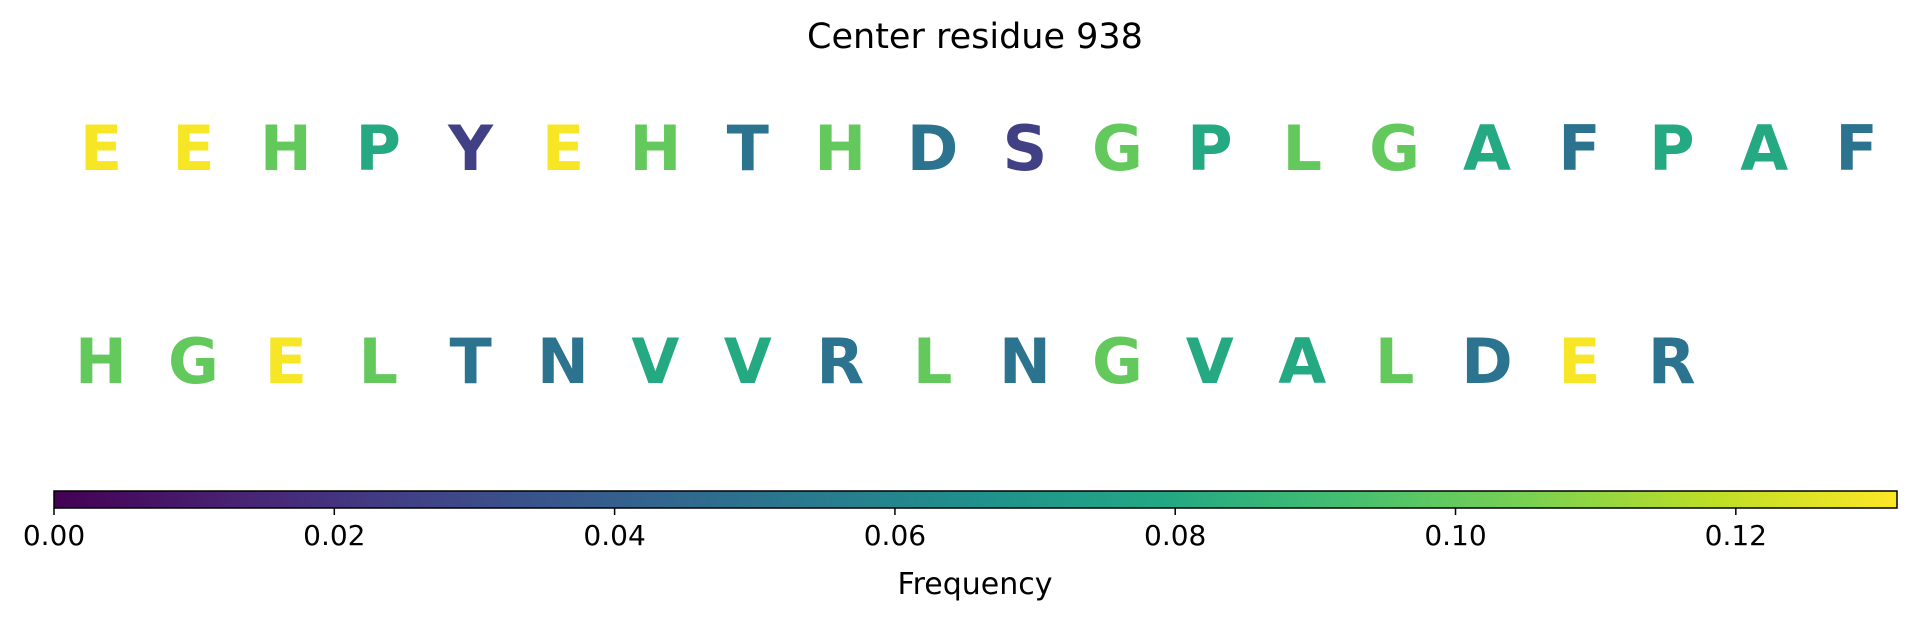 This screenshot has width=1917, height=619. I want to click on colorbar-tick-label: 0.08, so click(1175, 535).